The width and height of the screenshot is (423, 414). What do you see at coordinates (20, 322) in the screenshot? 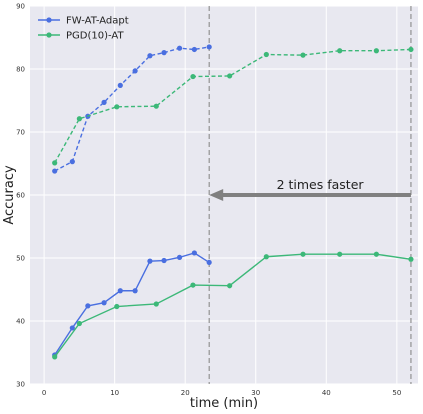
I see `y-tick-label: 40` at bounding box center [20, 322].